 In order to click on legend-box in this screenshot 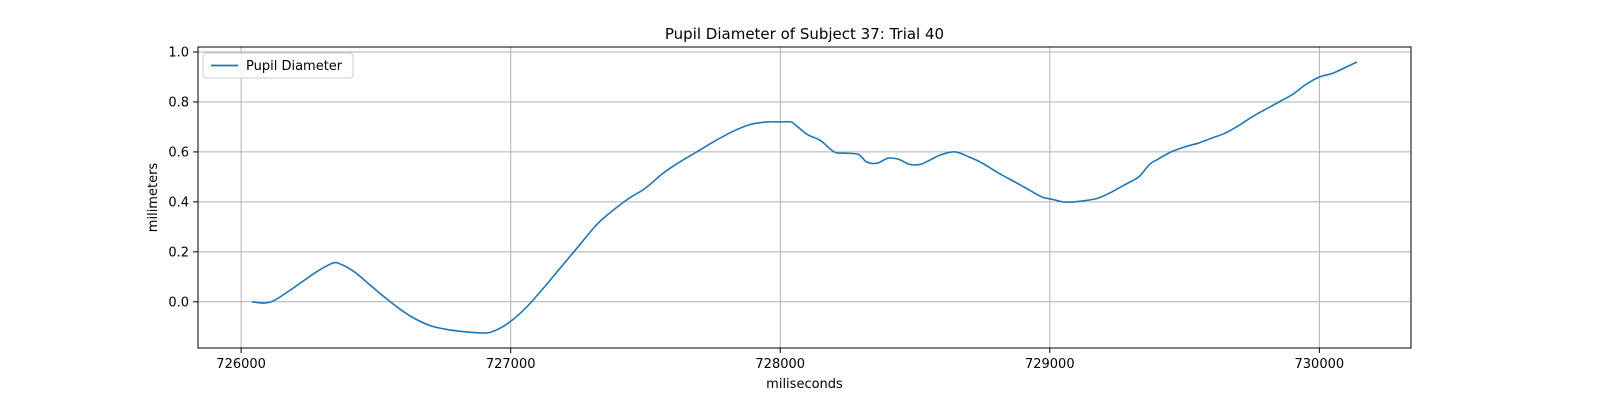, I will do `click(278, 65)`.